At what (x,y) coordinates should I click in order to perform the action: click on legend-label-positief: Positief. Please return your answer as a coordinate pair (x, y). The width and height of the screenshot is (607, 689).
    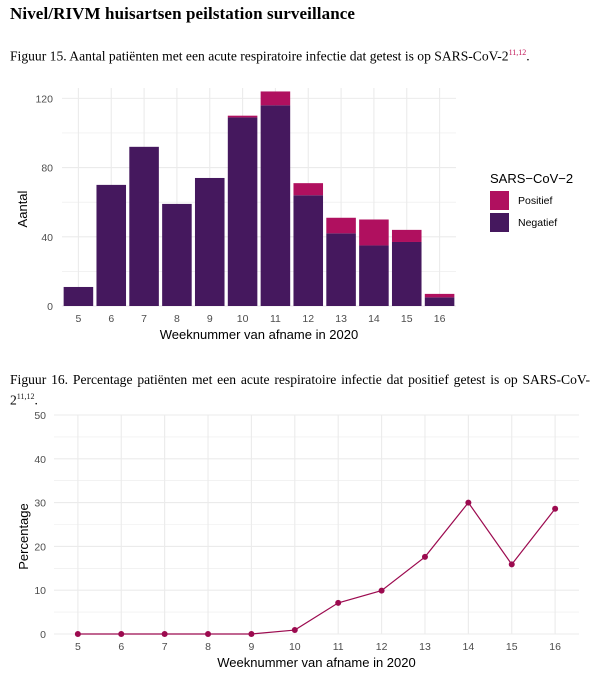
    Looking at the image, I should click on (535, 201).